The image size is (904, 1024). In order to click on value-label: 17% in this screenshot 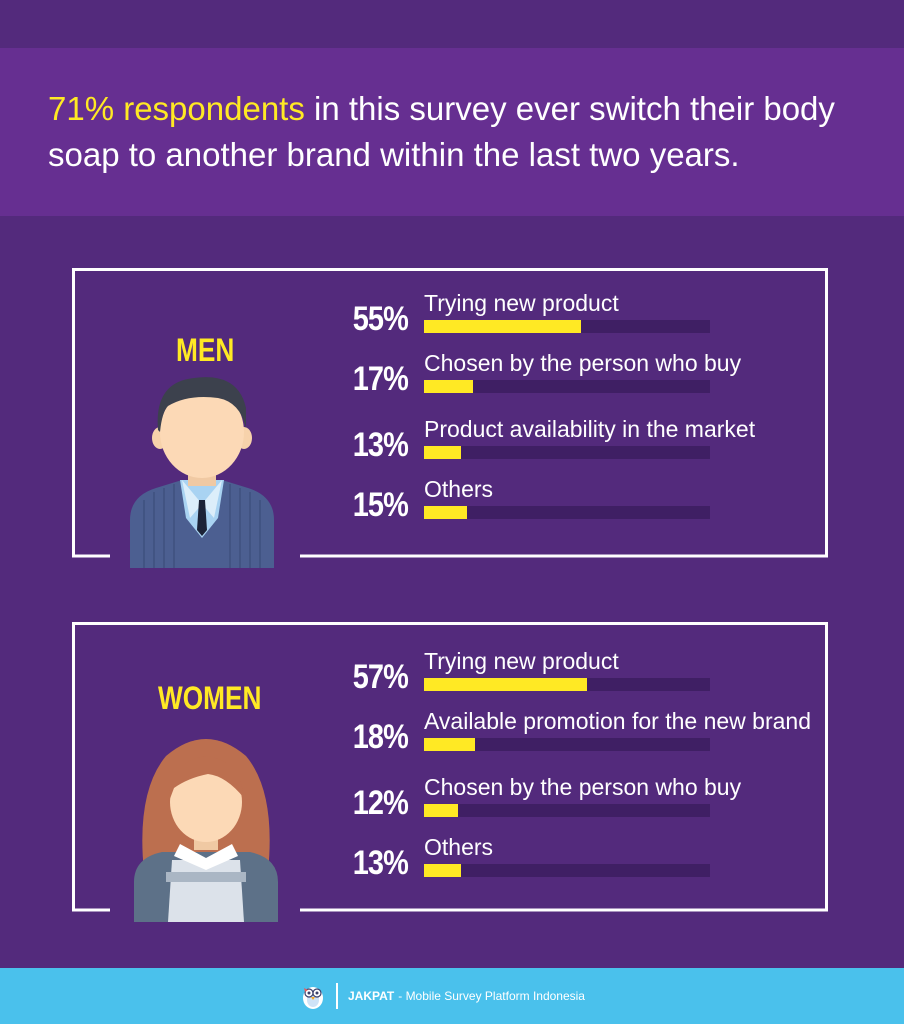, I will do `click(380, 379)`.